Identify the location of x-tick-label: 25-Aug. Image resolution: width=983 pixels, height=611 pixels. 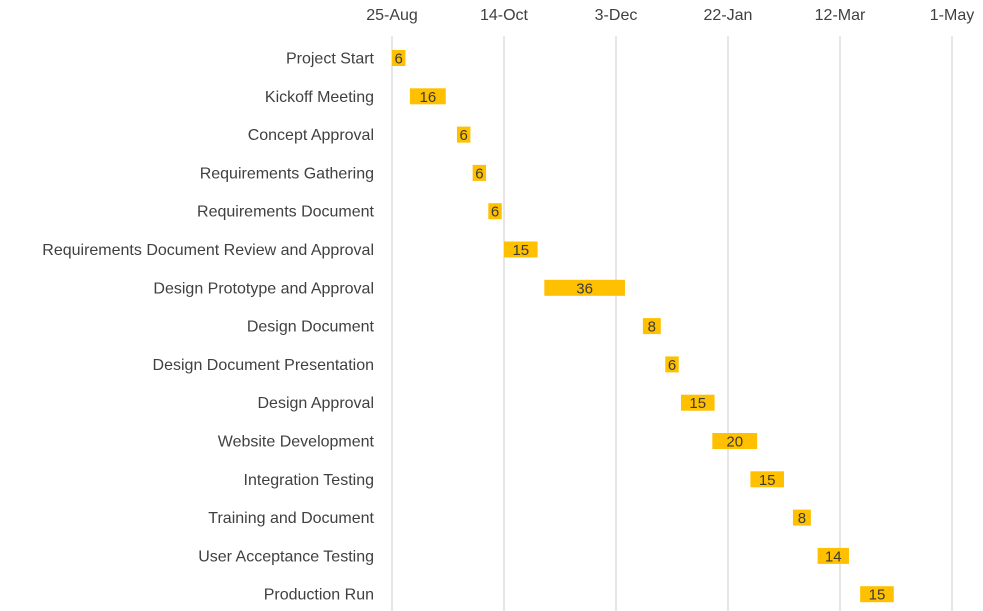
(392, 15).